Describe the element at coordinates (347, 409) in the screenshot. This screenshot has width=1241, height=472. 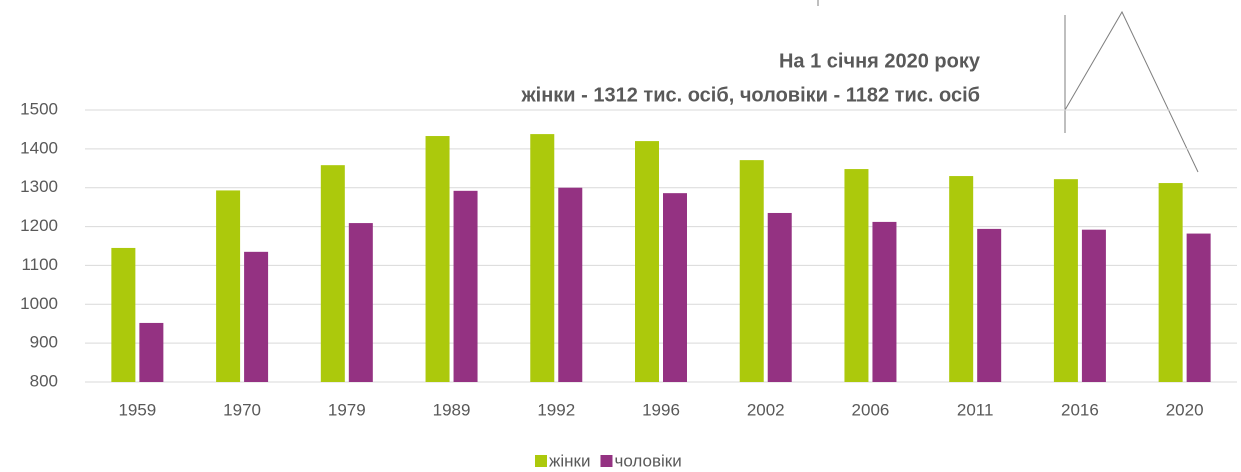
I see `x-tick-label: 1979` at that location.